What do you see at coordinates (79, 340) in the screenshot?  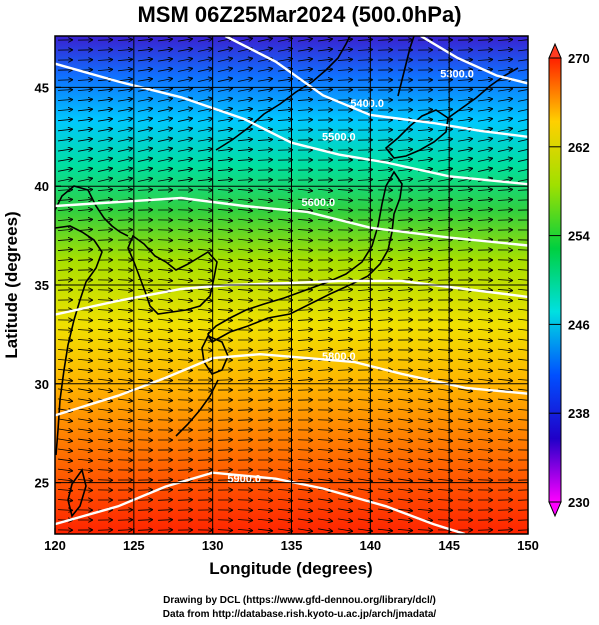 I see `china-coastline` at bounding box center [79, 340].